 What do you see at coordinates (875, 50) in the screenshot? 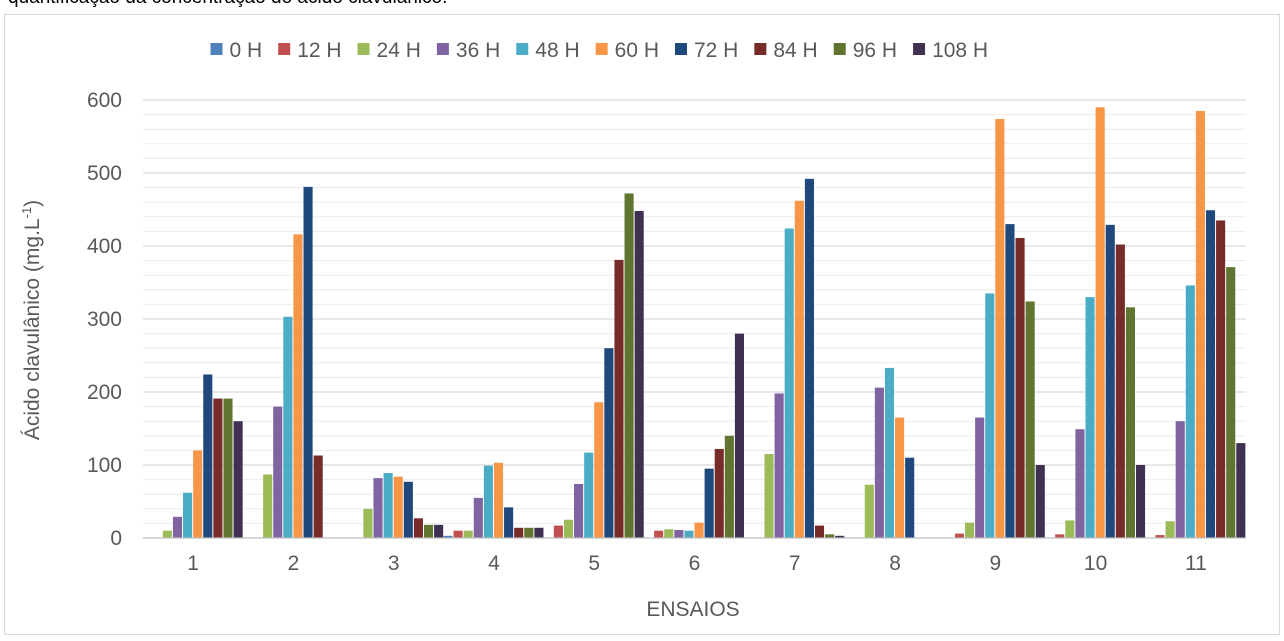
I see `legend-label: 96 H` at bounding box center [875, 50].